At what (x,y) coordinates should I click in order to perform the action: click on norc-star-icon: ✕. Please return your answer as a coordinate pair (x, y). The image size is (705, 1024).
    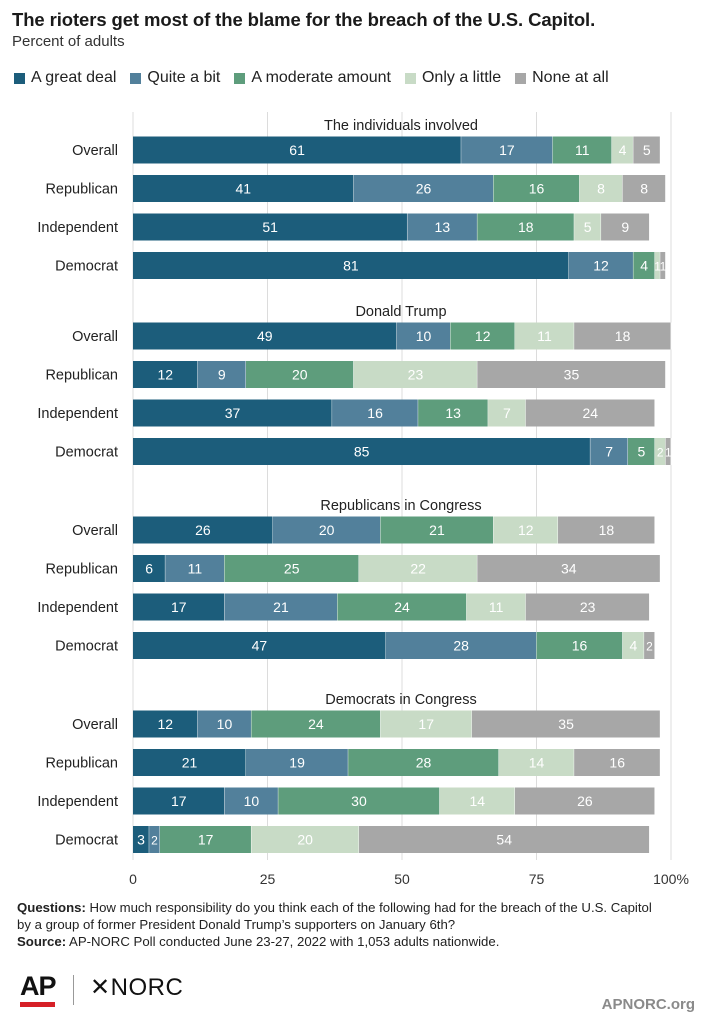
    Looking at the image, I should click on (100, 987).